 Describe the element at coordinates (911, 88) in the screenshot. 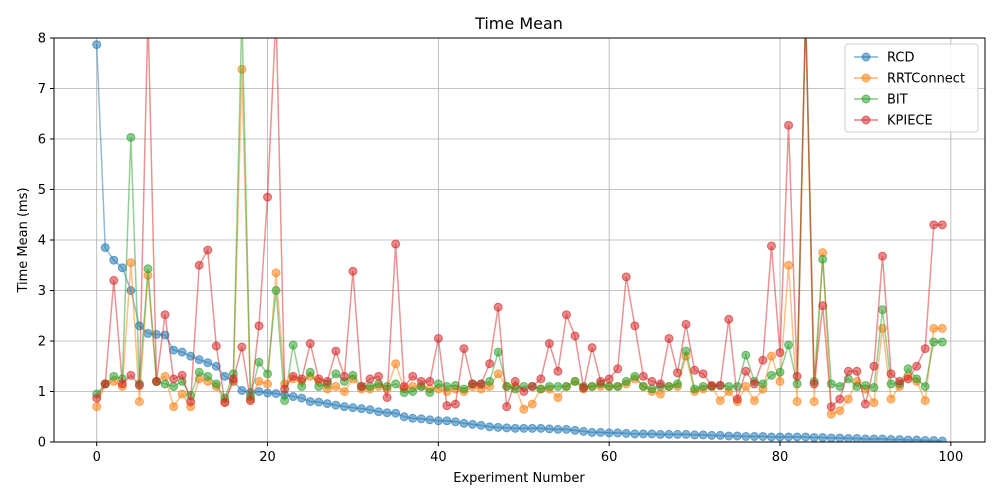

I see `legend: RCD RRTConnect BIT KPIECE` at that location.